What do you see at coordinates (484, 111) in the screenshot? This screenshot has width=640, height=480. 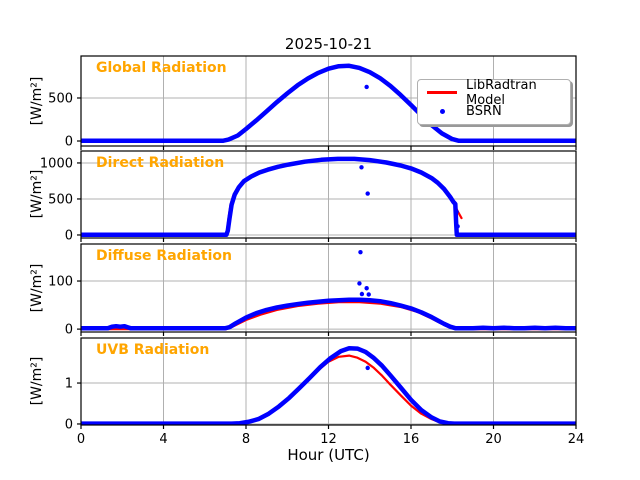 I see `legend-label-bsrn: BSRN` at bounding box center [484, 111].